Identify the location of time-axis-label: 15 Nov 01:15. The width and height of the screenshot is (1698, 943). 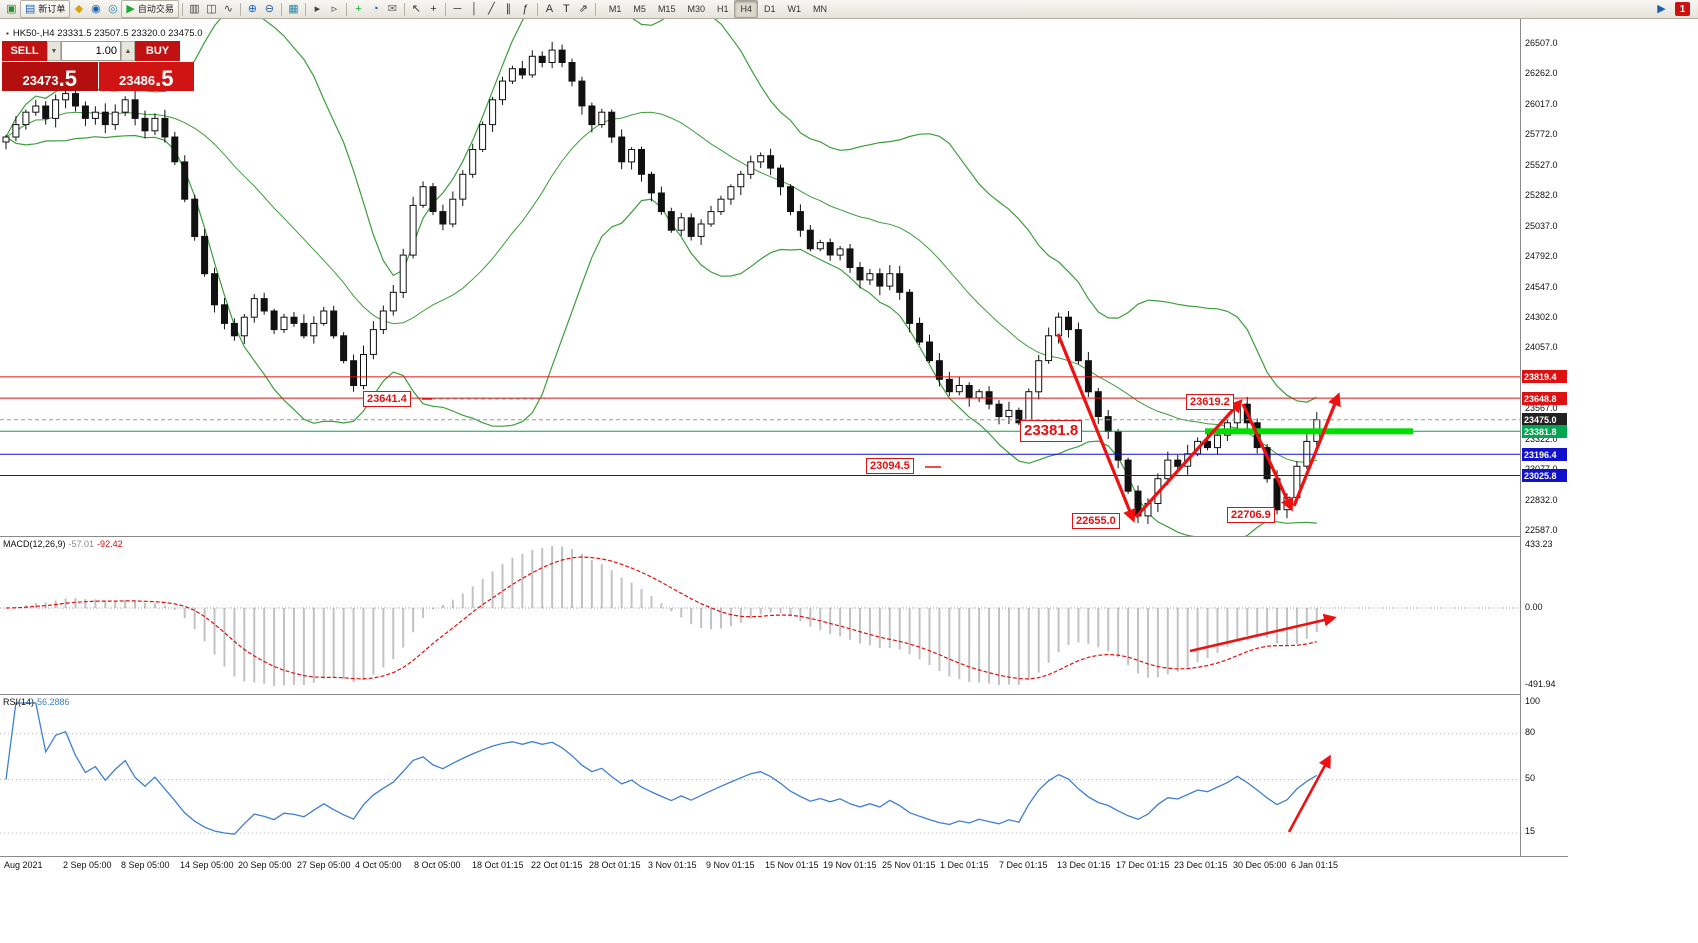
(792, 865).